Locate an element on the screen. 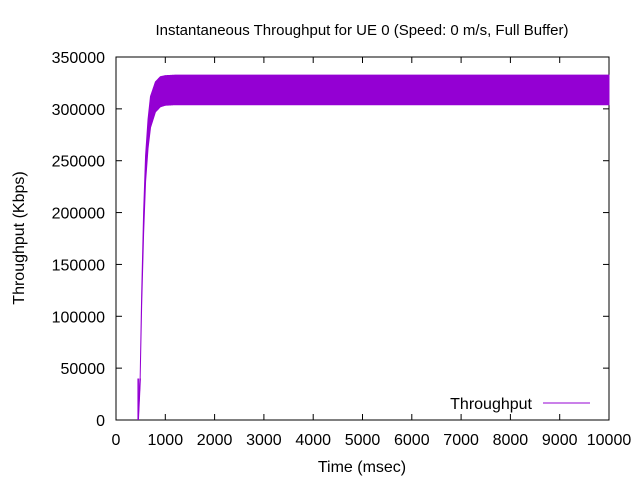  y-tick-label: 150000 is located at coordinates (78, 265).